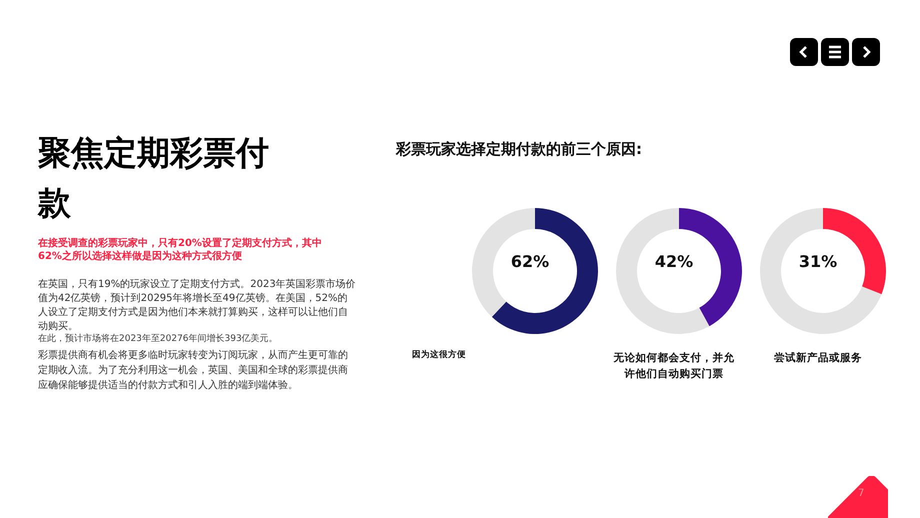 This screenshot has height=518, width=920. I want to click on text: 42%, so click(674, 261).